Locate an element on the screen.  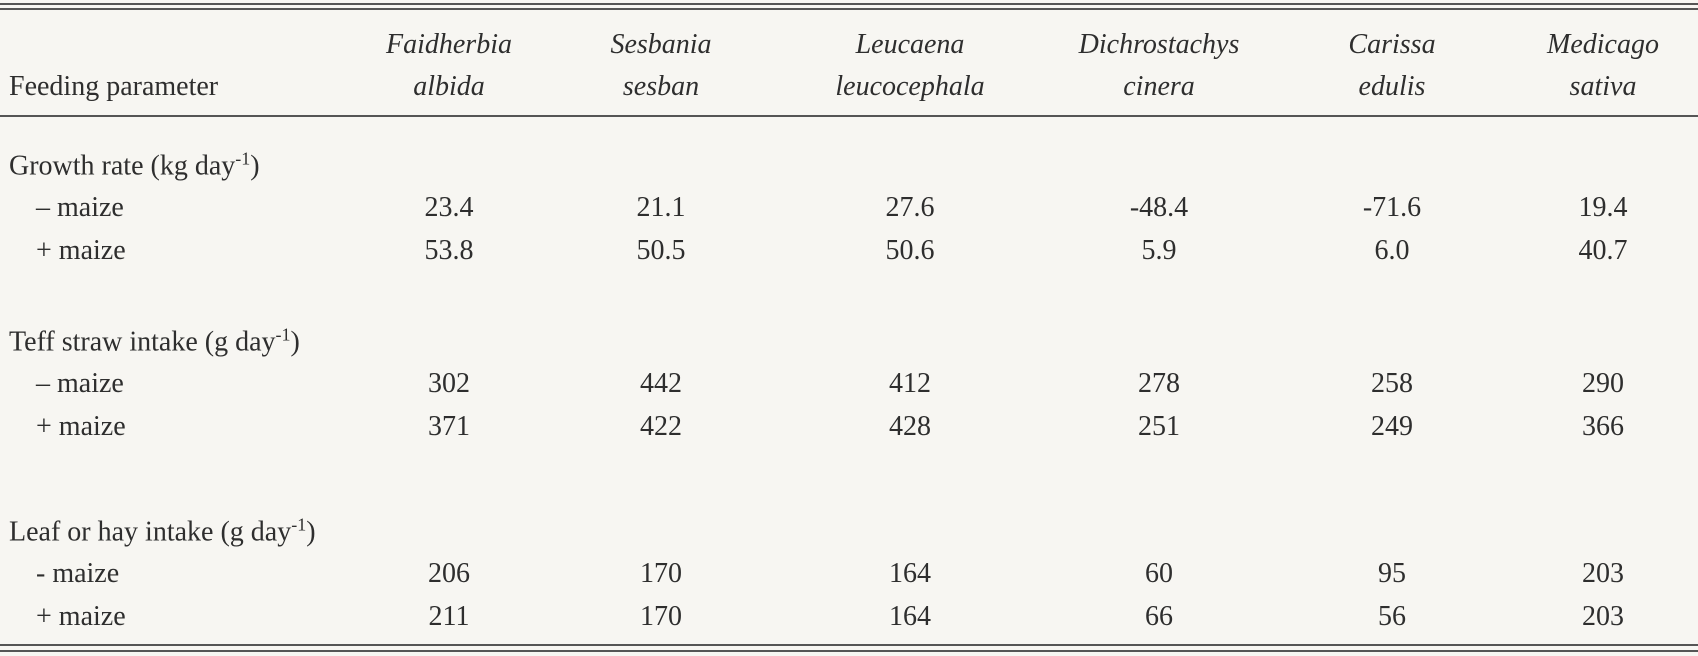
cell-value: -71.6 is located at coordinates (1392, 207).